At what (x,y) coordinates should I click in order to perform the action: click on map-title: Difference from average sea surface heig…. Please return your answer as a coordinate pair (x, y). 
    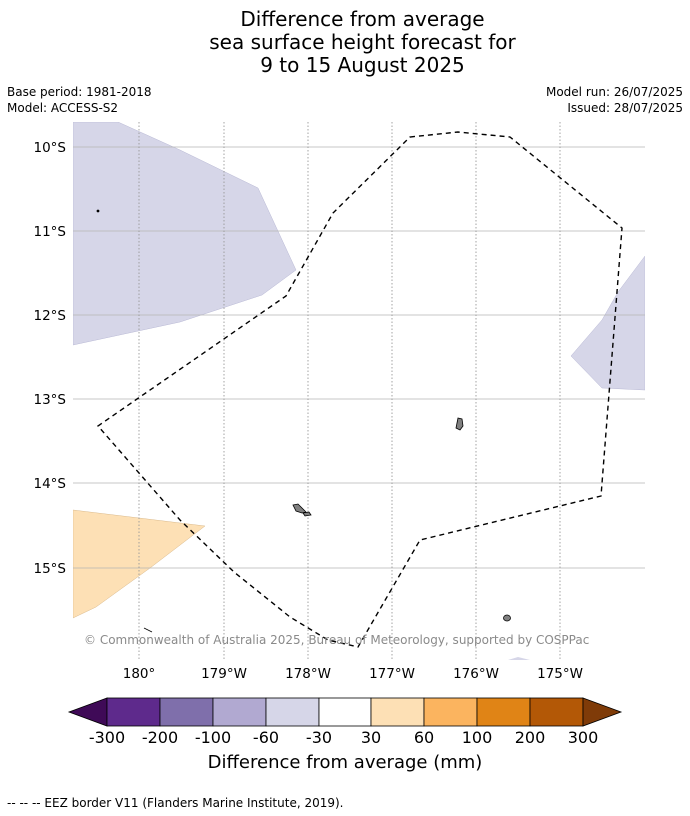
    Looking at the image, I should click on (345, 42).